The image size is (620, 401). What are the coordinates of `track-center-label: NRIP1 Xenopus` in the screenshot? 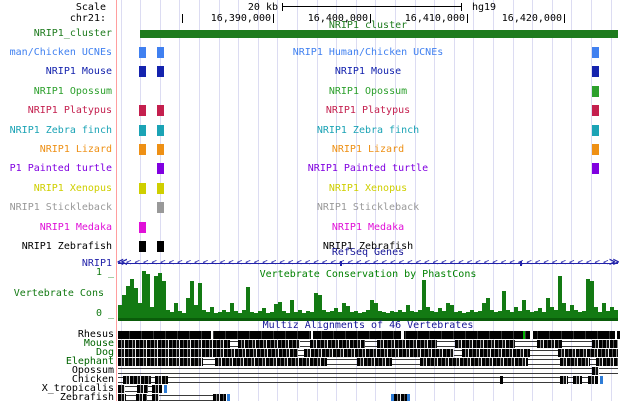 It's located at (368, 188).